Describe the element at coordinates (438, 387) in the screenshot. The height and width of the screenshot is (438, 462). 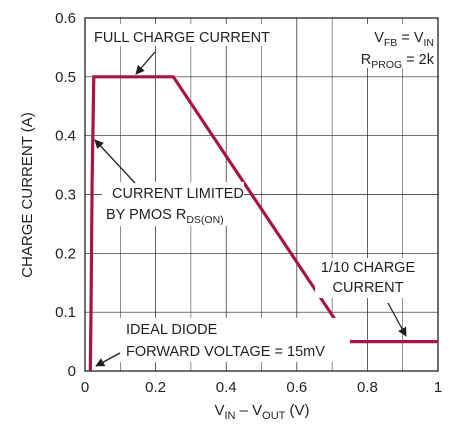
I see `x-tick-label: 1` at that location.